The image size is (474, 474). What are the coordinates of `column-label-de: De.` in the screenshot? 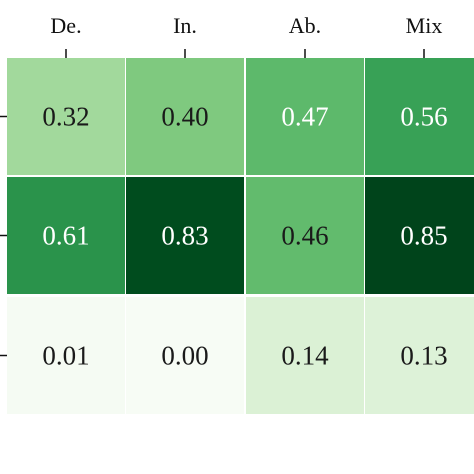 It's located at (65, 25).